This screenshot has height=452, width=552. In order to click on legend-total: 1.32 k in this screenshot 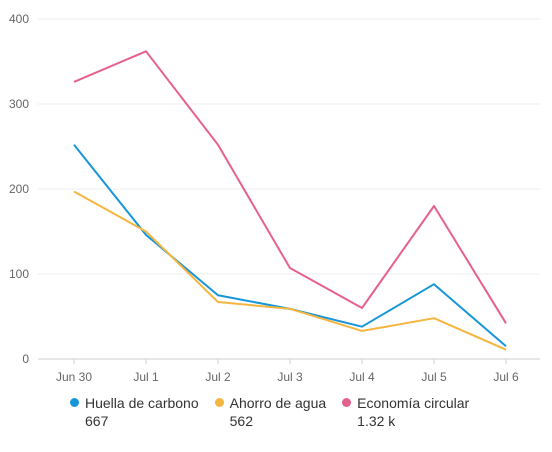, I will do `click(376, 421)`.